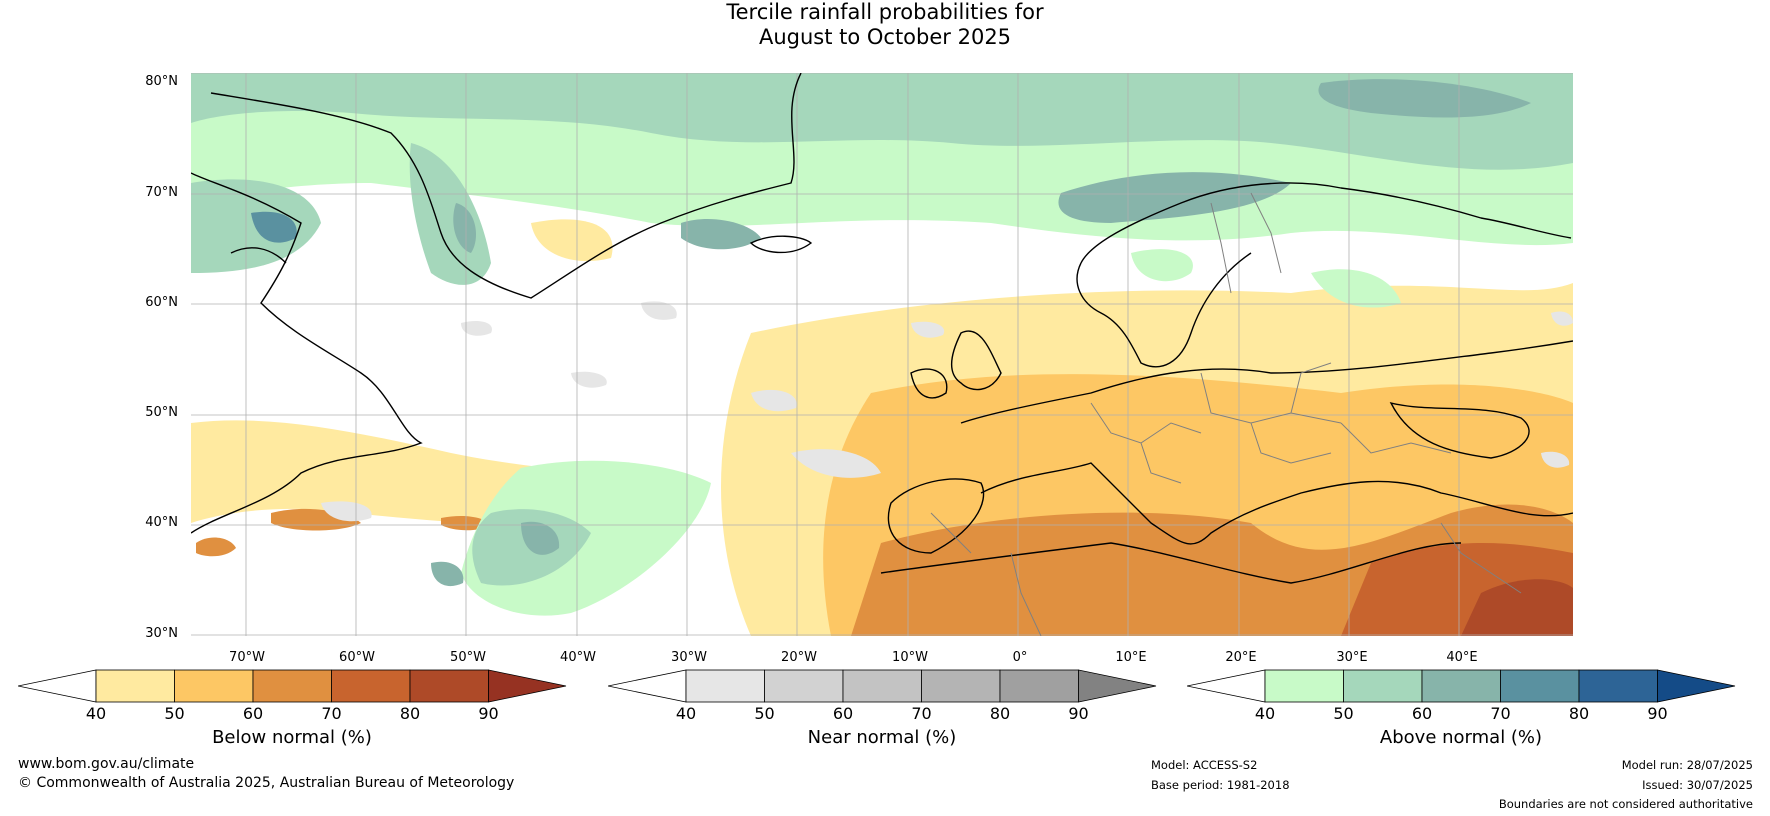  Describe the element at coordinates (910, 657) in the screenshot. I see `lon-label-10w: 10°W` at that location.